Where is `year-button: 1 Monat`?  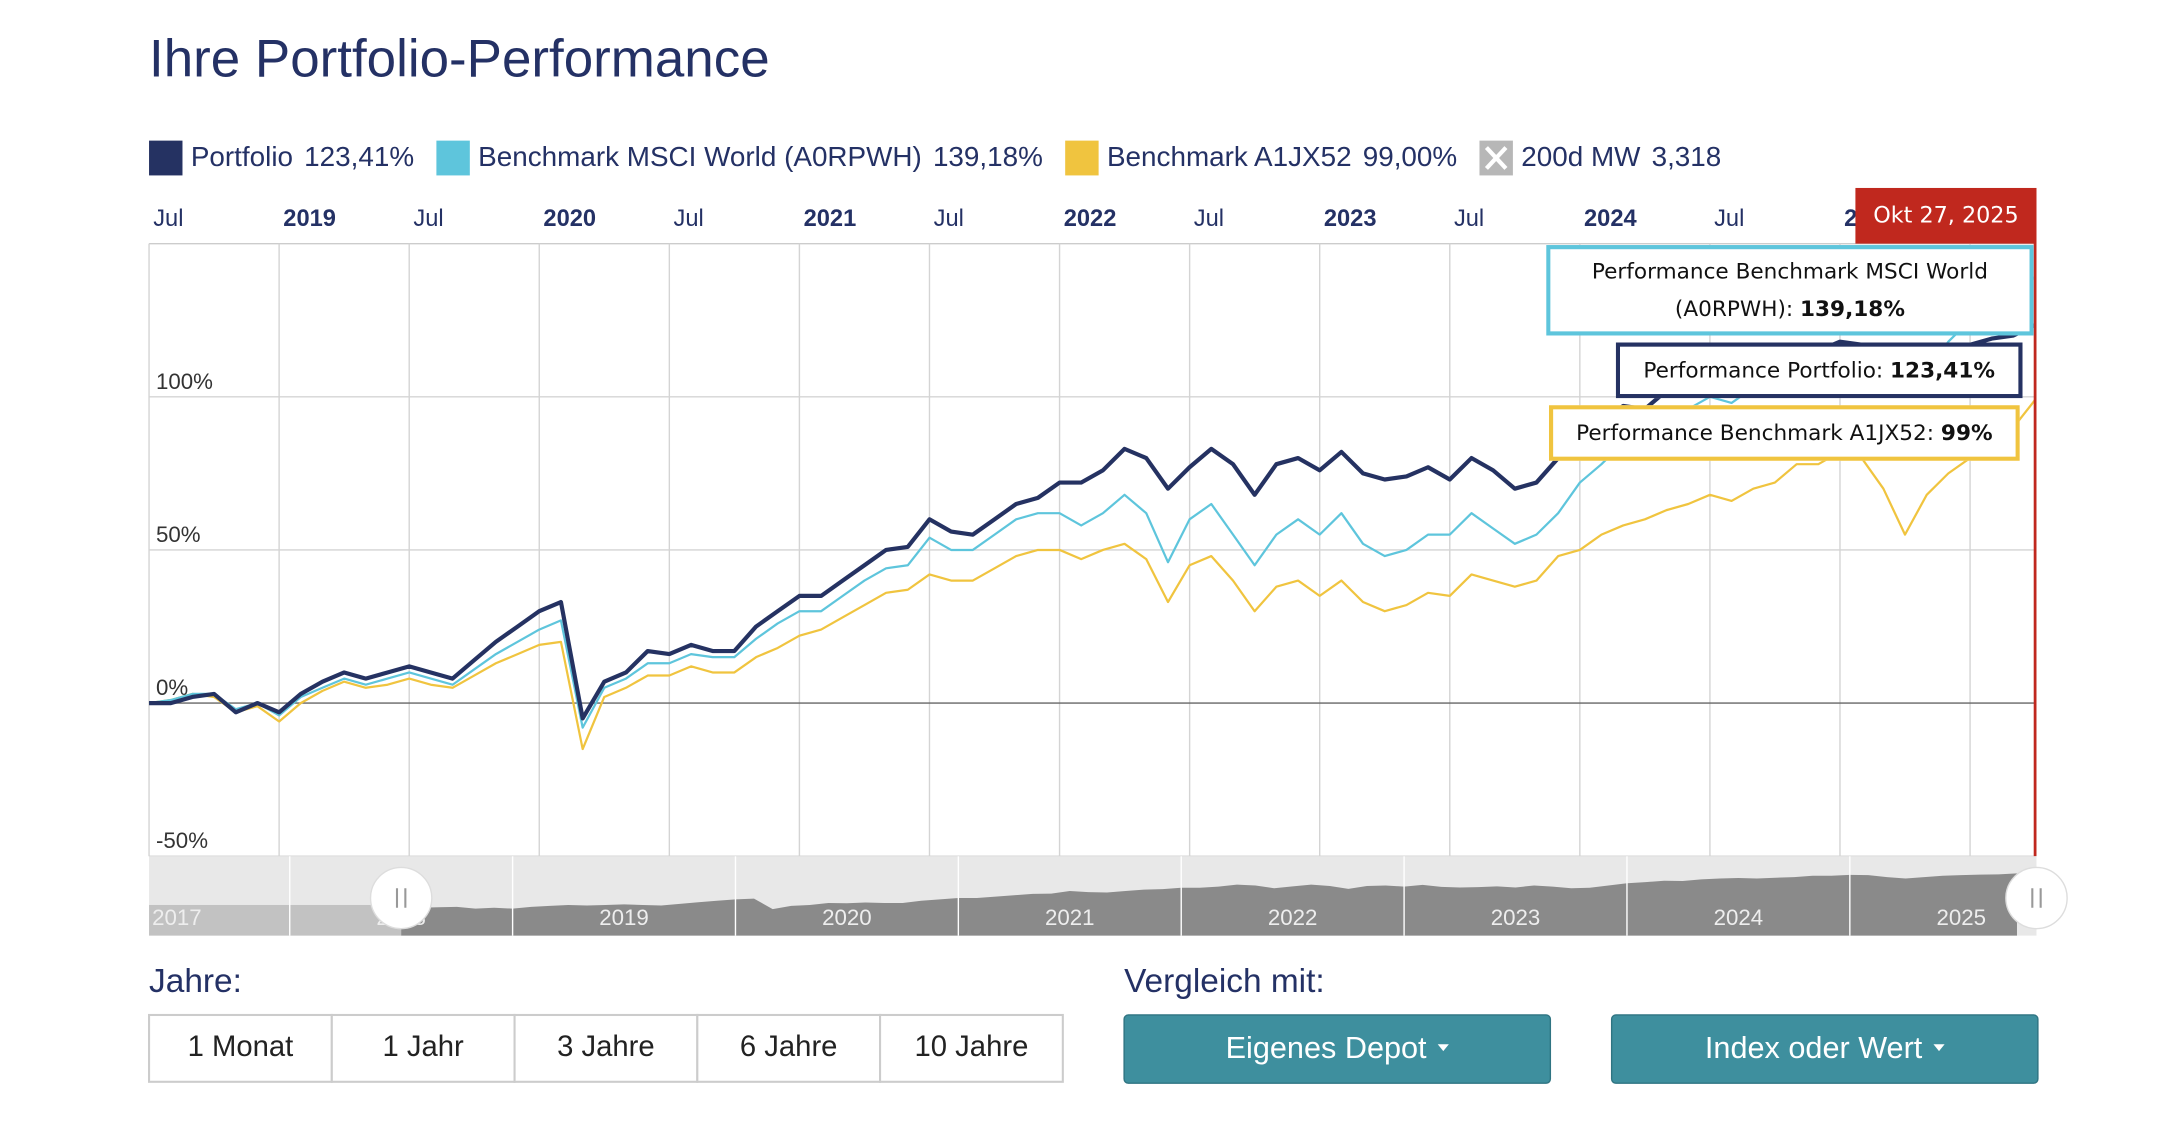 year-button: 1 Monat is located at coordinates (240, 1048).